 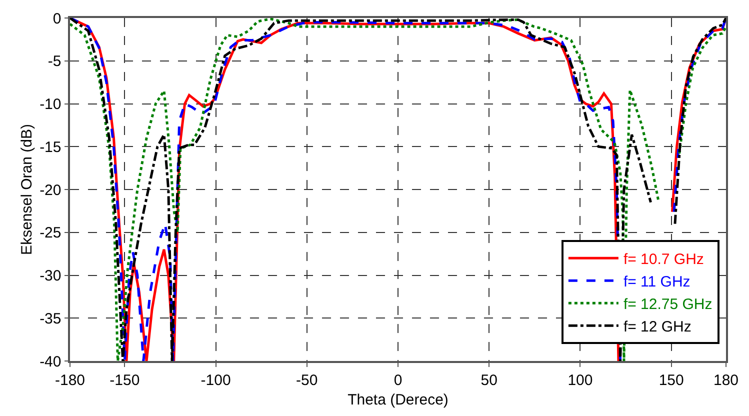 I want to click on y-tick-label: -15, so click(x=51, y=147).